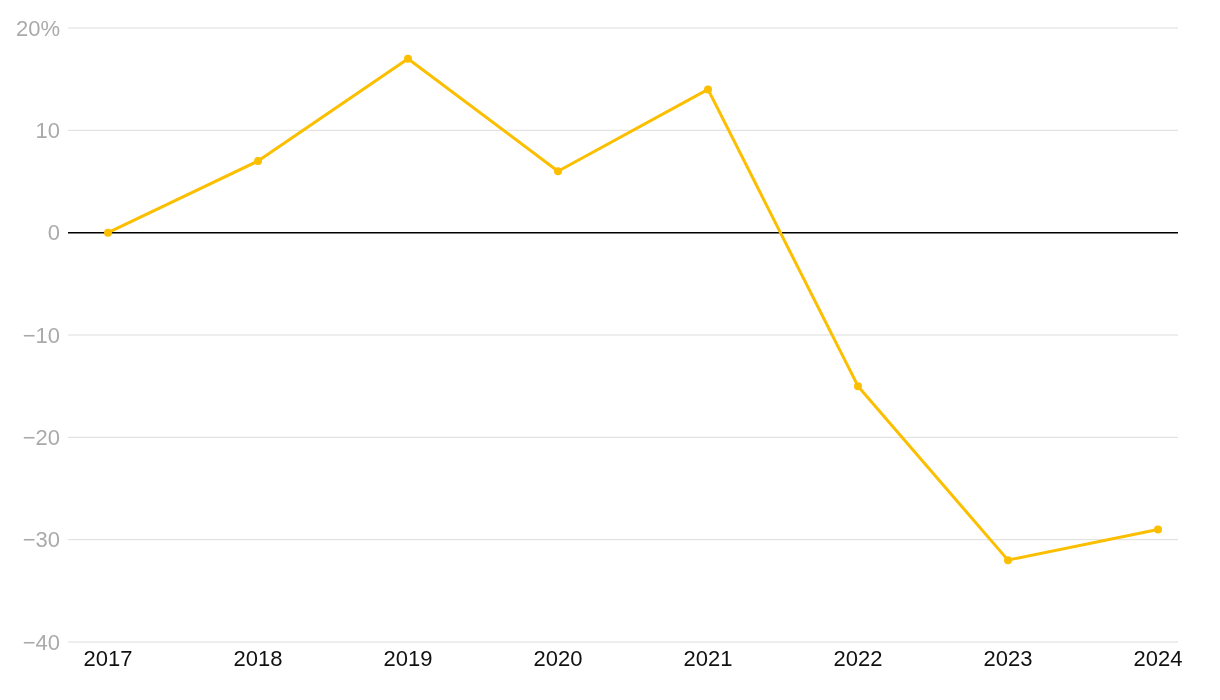 This screenshot has width=1220, height=700. What do you see at coordinates (258, 658) in the screenshot?
I see `x-tick-label: 2018` at bounding box center [258, 658].